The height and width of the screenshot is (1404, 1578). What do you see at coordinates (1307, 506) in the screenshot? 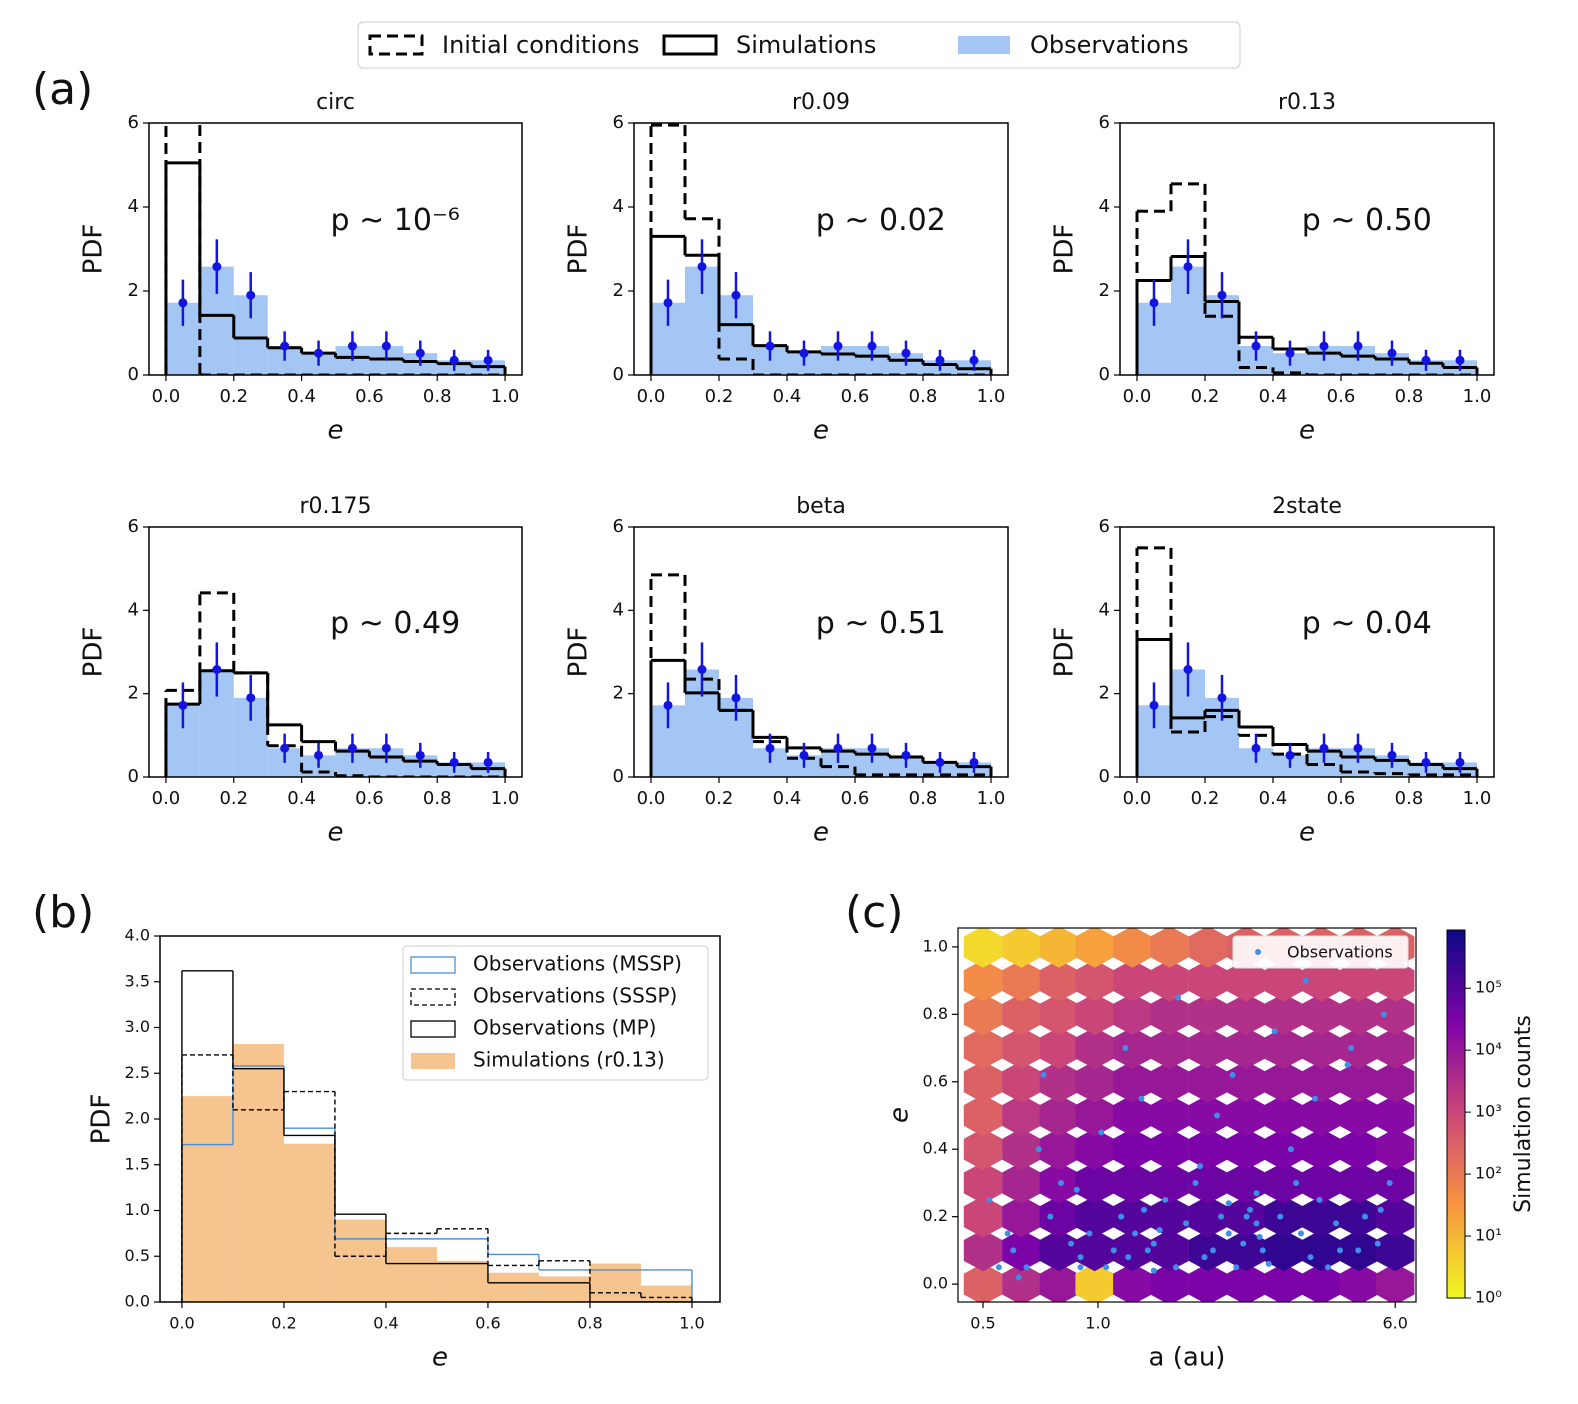
I see `subplot-title: 2state` at bounding box center [1307, 506].